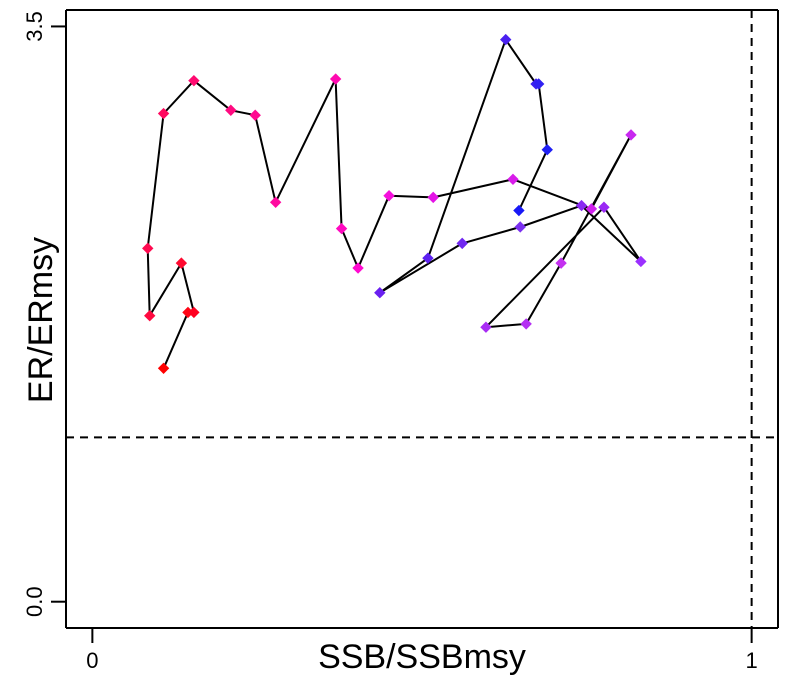 The height and width of the screenshot is (681, 790). What do you see at coordinates (92, 660) in the screenshot?
I see `x-tick-label: 0` at bounding box center [92, 660].